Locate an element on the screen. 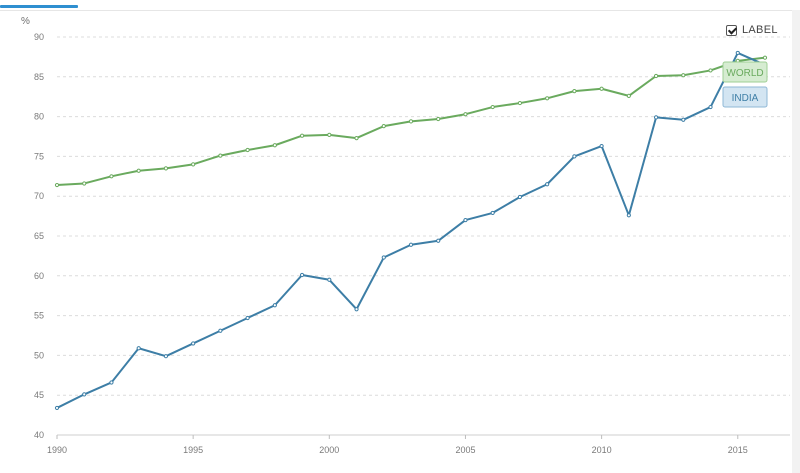  y-tick-label: 70 is located at coordinates (39, 196).